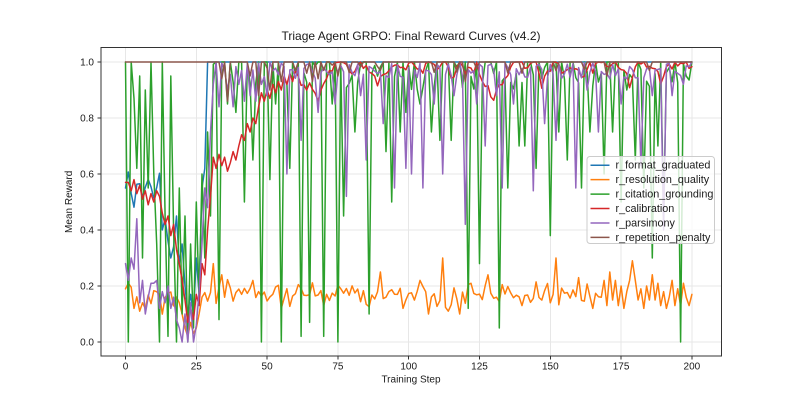 The height and width of the screenshot is (405, 800). Describe the element at coordinates (87, 175) in the screenshot. I see `svg-text: 0.6` at that location.